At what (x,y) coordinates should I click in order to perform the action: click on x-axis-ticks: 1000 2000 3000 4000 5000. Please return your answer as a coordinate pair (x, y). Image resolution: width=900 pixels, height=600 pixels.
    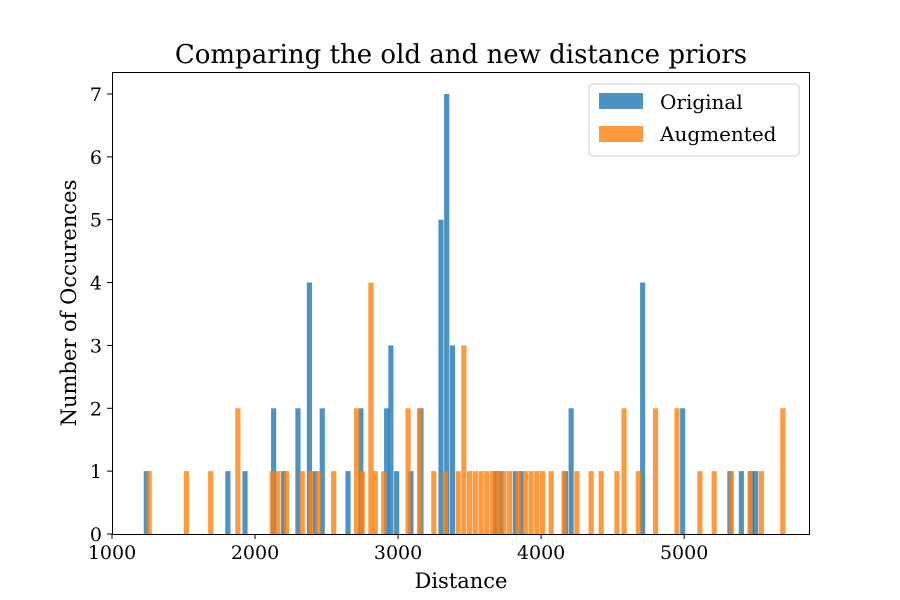
    Looking at the image, I should click on (398, 549).